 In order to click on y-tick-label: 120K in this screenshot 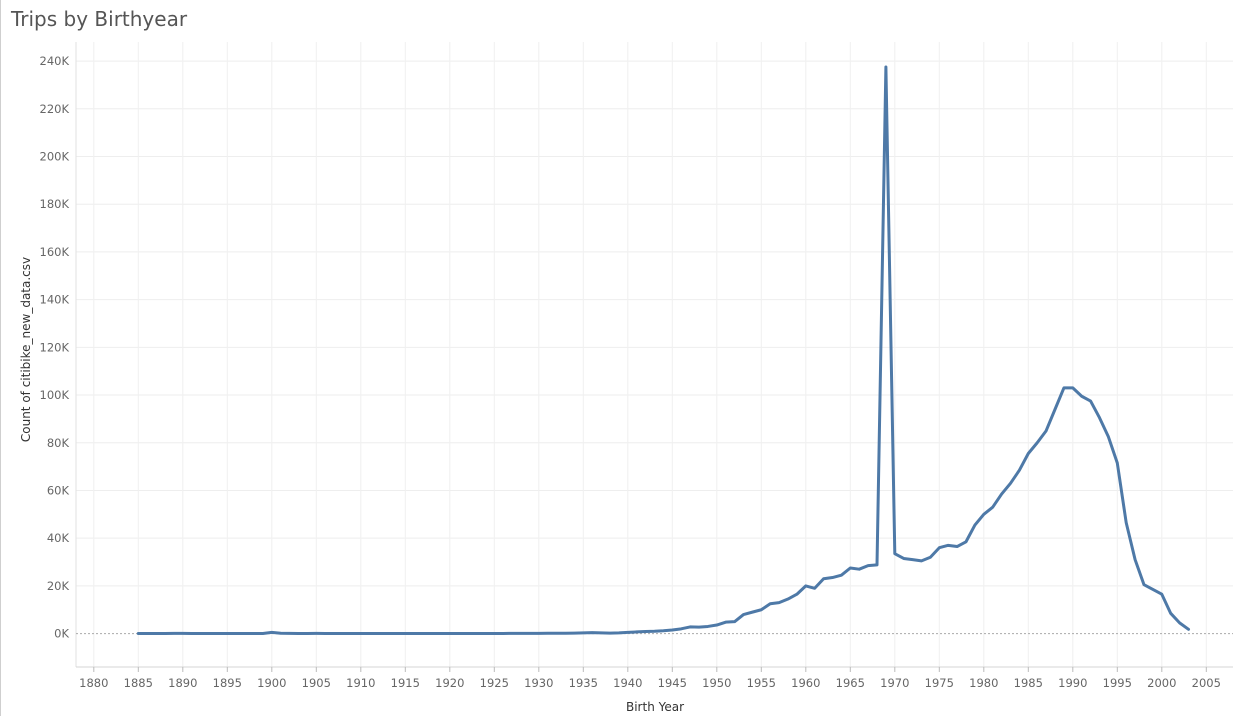, I will do `click(55, 347)`.